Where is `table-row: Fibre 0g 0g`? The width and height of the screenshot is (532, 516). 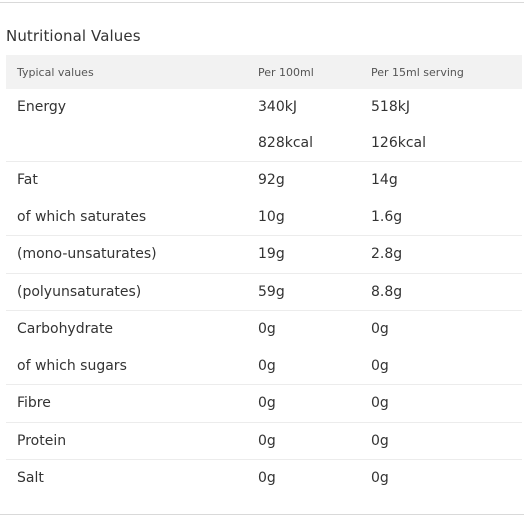
table-row: Fibre 0g 0g is located at coordinates (264, 404).